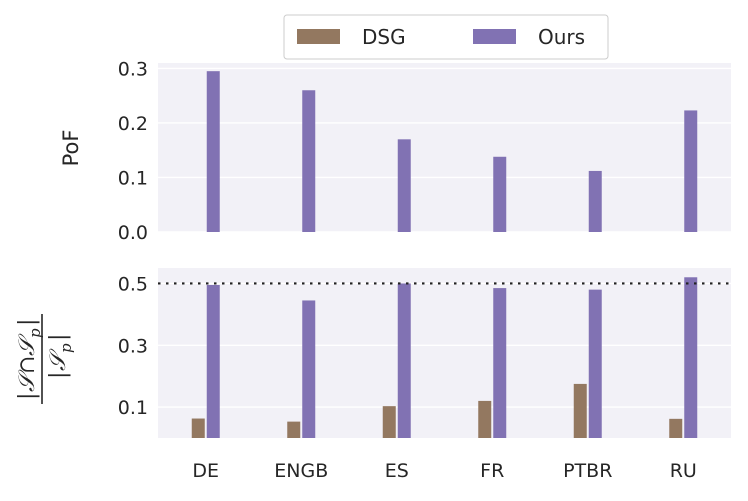 This screenshot has width=748, height=501. I want to click on bottom-y-ticks: 0.1 0.3 0.5, so click(133, 346).